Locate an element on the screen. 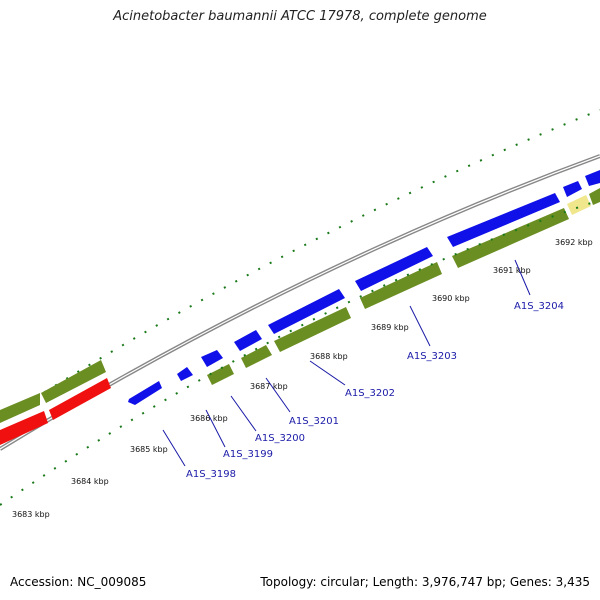  gene-label: A1S_3199 is located at coordinates (248, 454).